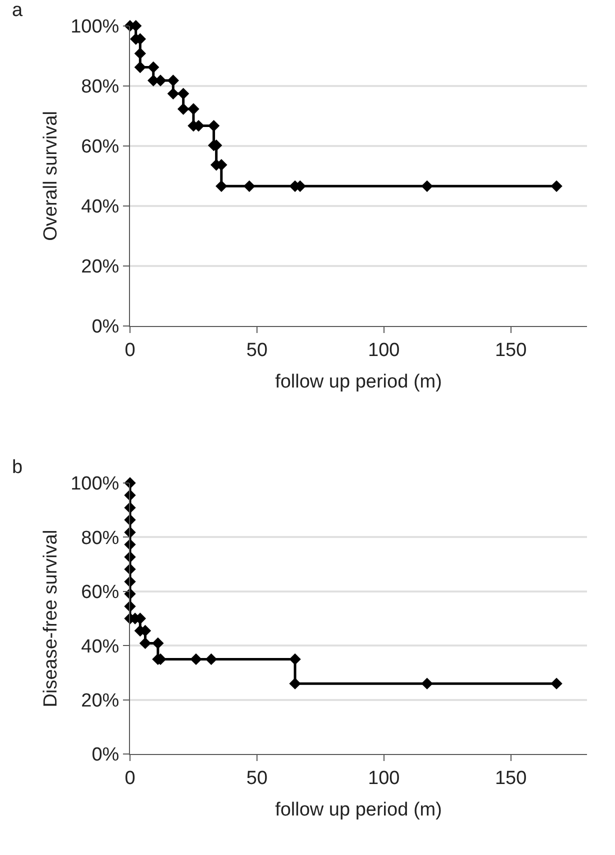 The width and height of the screenshot is (615, 855). I want to click on chart-title: a, so click(17, 10).